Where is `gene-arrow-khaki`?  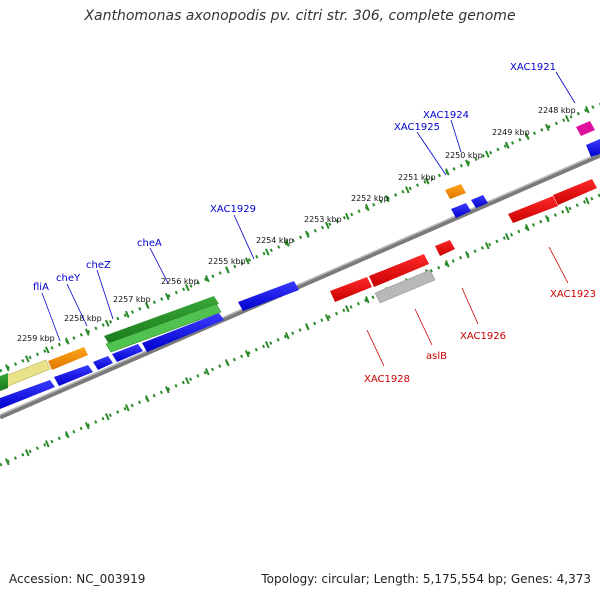 gene-arrow-khaki is located at coordinates (25, 374).